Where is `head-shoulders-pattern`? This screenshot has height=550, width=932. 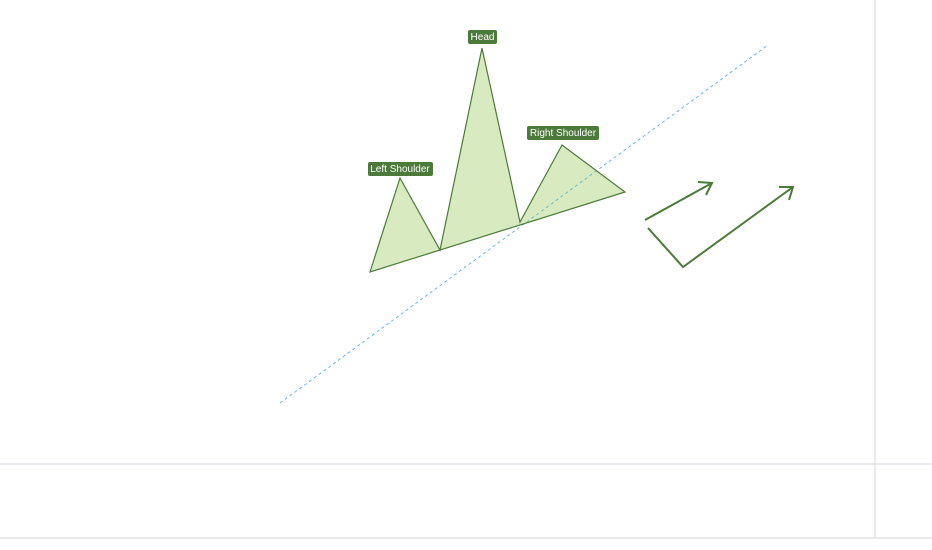 head-shoulders-pattern is located at coordinates (498, 160).